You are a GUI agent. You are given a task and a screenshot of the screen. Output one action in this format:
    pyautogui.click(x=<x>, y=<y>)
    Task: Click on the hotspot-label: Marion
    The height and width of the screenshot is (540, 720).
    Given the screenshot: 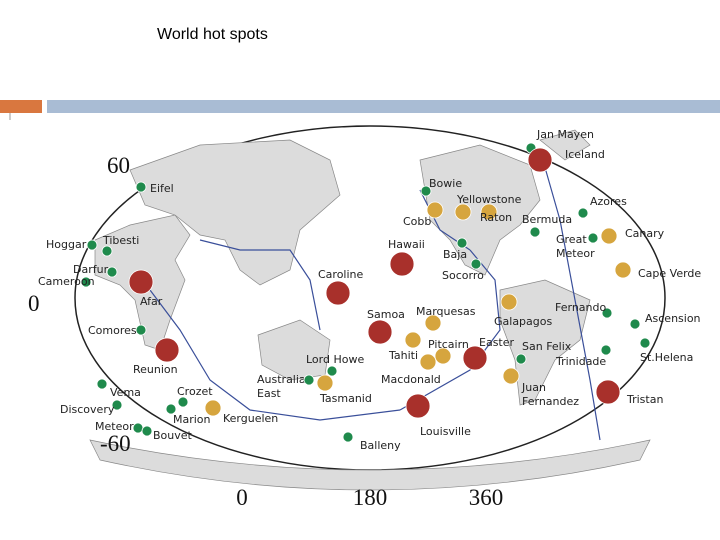 What is the action you would take?
    pyautogui.click(x=192, y=419)
    